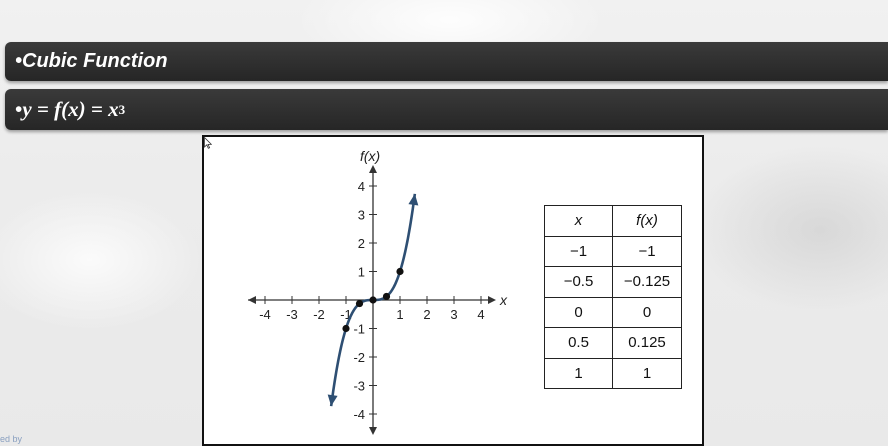 The width and height of the screenshot is (888, 446). Describe the element at coordinates (492, 300) in the screenshot. I see `x-axis-arrow-right` at that location.